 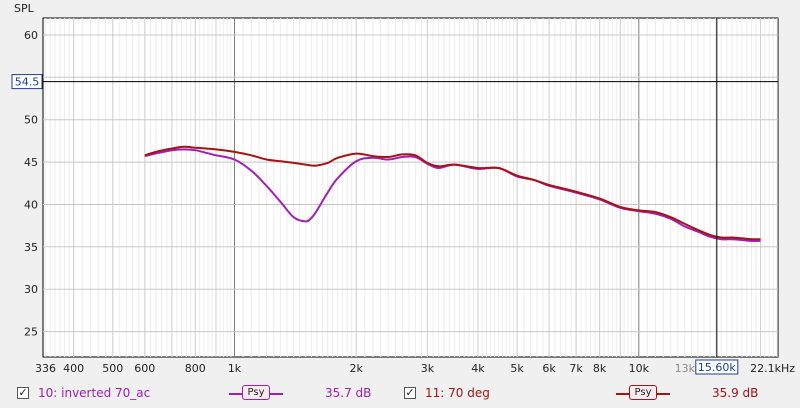 What do you see at coordinates (31, 35) in the screenshot?
I see `y-tick-label: 60` at bounding box center [31, 35].